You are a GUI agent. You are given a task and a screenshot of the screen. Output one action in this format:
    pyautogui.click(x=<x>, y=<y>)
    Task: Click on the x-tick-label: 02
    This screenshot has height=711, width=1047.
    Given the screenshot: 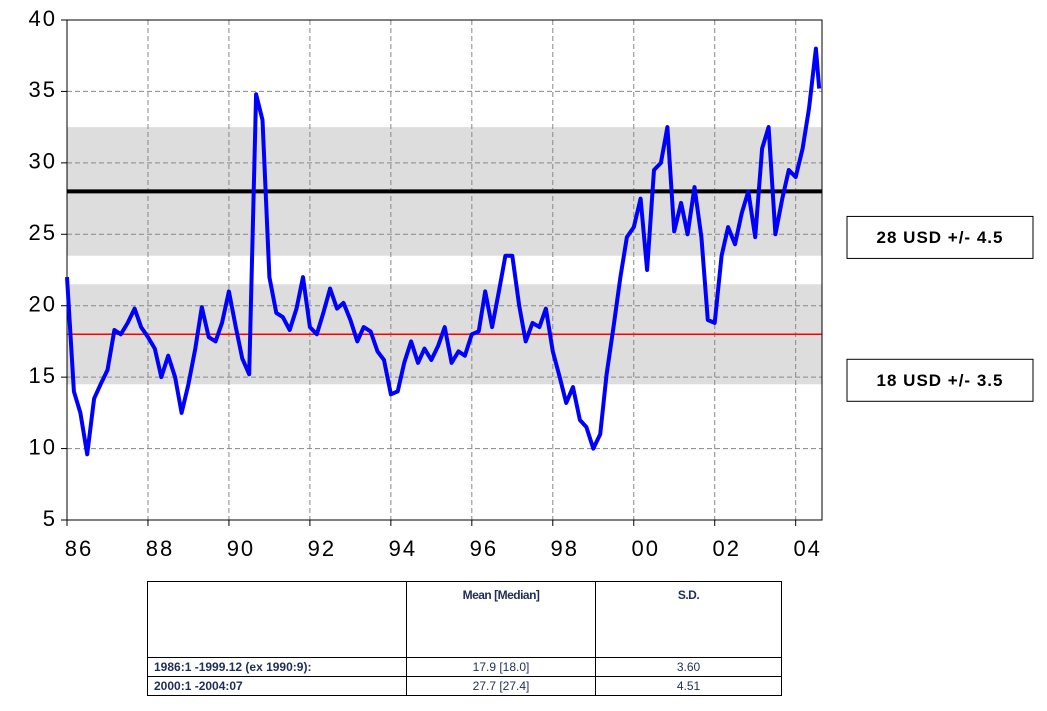 What is the action you would take?
    pyautogui.click(x=726, y=548)
    